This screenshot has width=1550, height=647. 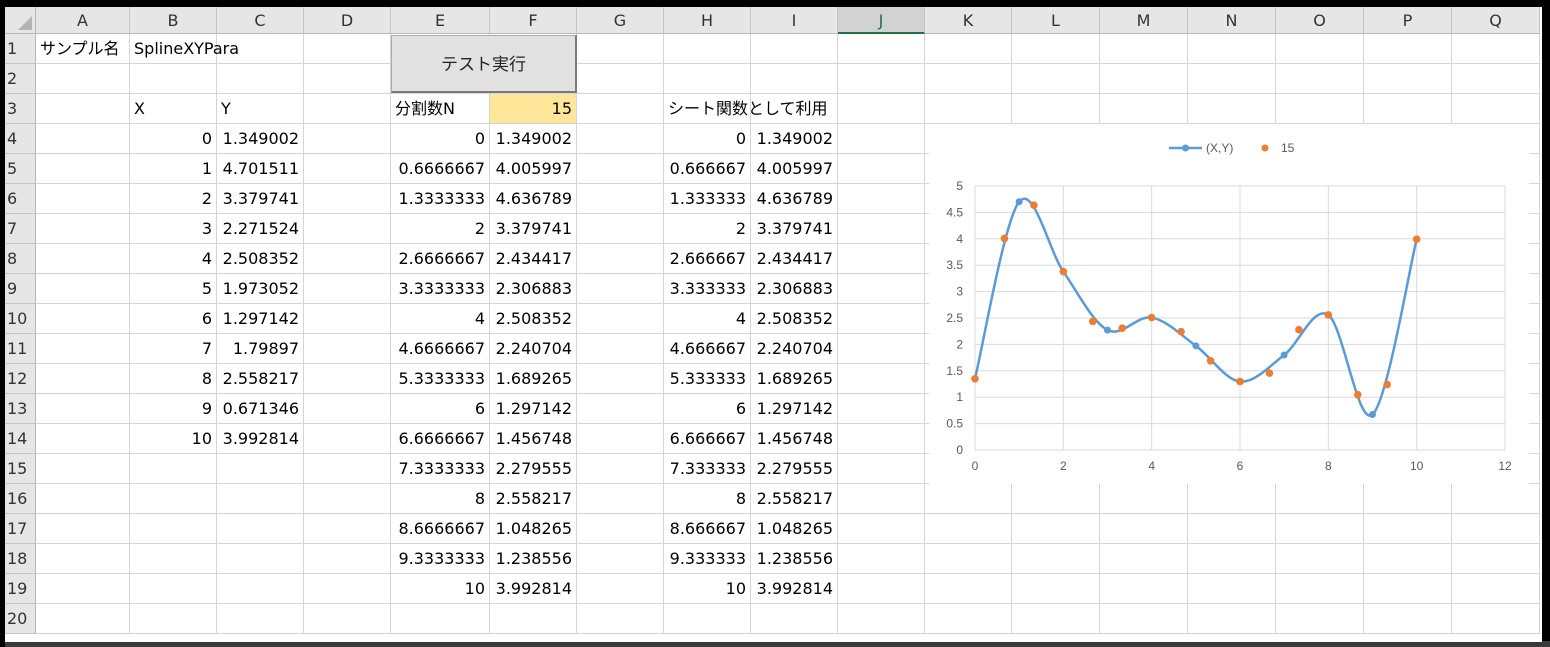 What do you see at coordinates (20, 559) in the screenshot?
I see `row-header-18: 18` at bounding box center [20, 559].